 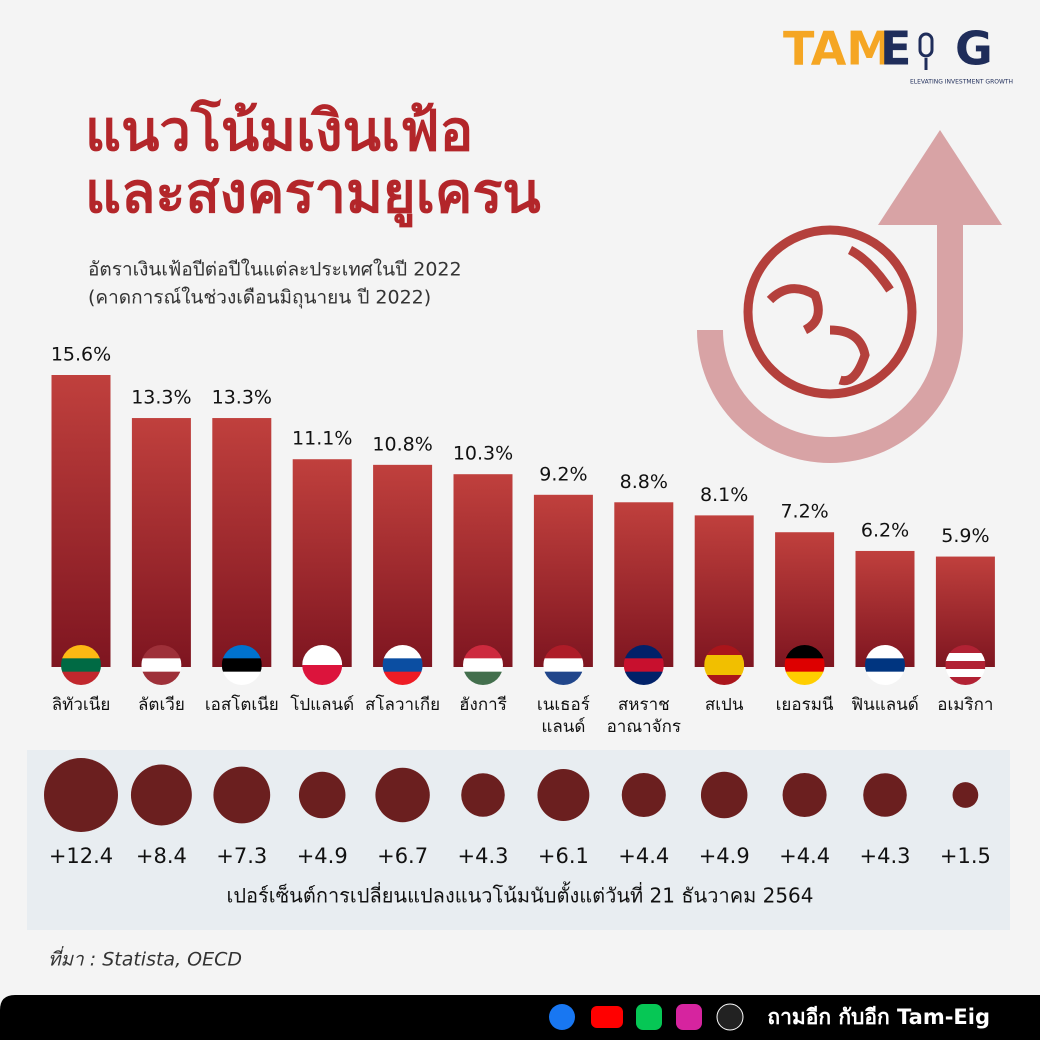 What do you see at coordinates (322, 439) in the screenshot?
I see `value-label: 11.1%` at bounding box center [322, 439].